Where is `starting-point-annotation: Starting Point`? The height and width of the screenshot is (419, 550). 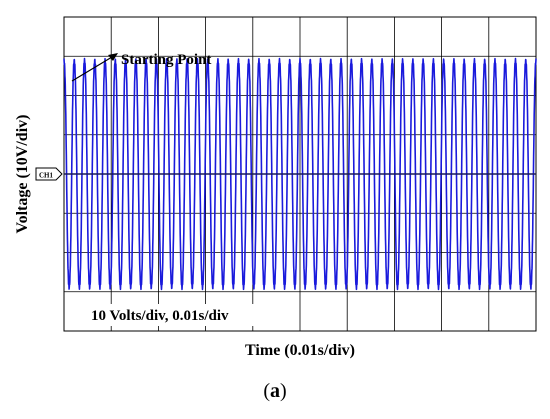 starting-point-annotation: Starting Point is located at coordinates (141, 67).